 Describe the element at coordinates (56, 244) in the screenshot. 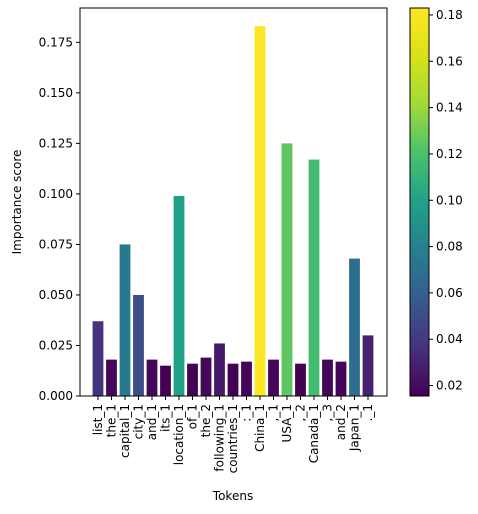

I see `y-tick-label: 0.075` at that location.